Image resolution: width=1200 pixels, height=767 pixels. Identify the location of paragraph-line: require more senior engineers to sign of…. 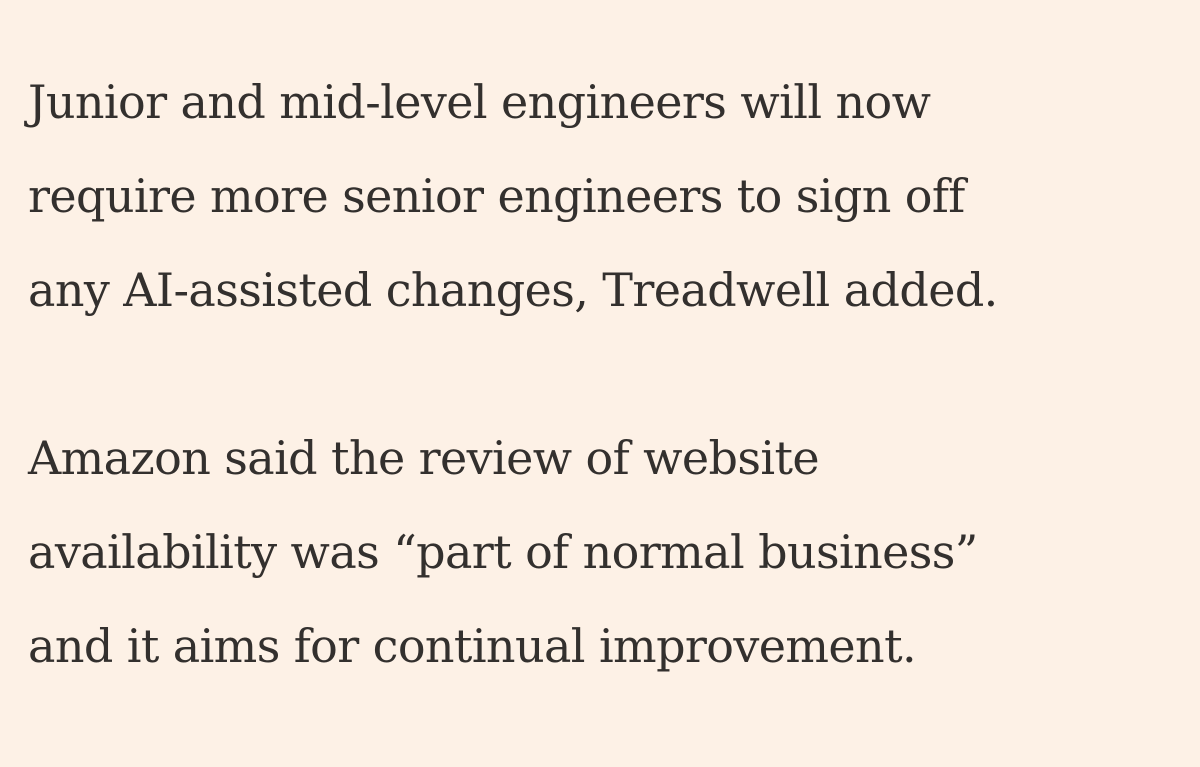
(496, 196).